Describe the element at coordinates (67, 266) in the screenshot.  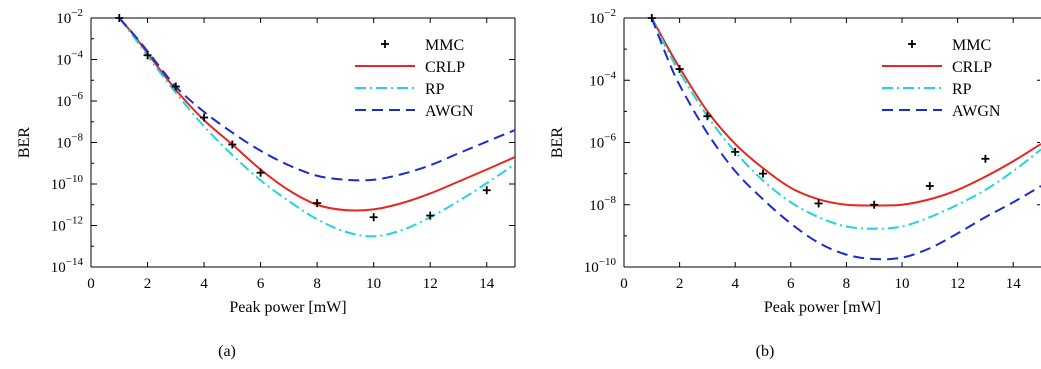
I see `y-tick-label: 10⁻¹⁴` at that location.